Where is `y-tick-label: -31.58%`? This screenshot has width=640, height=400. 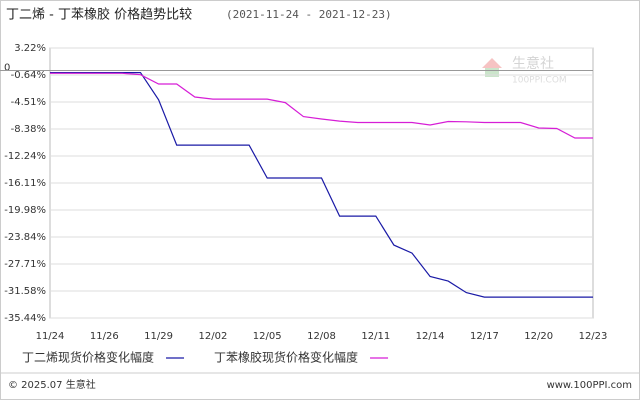 y-tick-label: -31.58% is located at coordinates (25, 291).